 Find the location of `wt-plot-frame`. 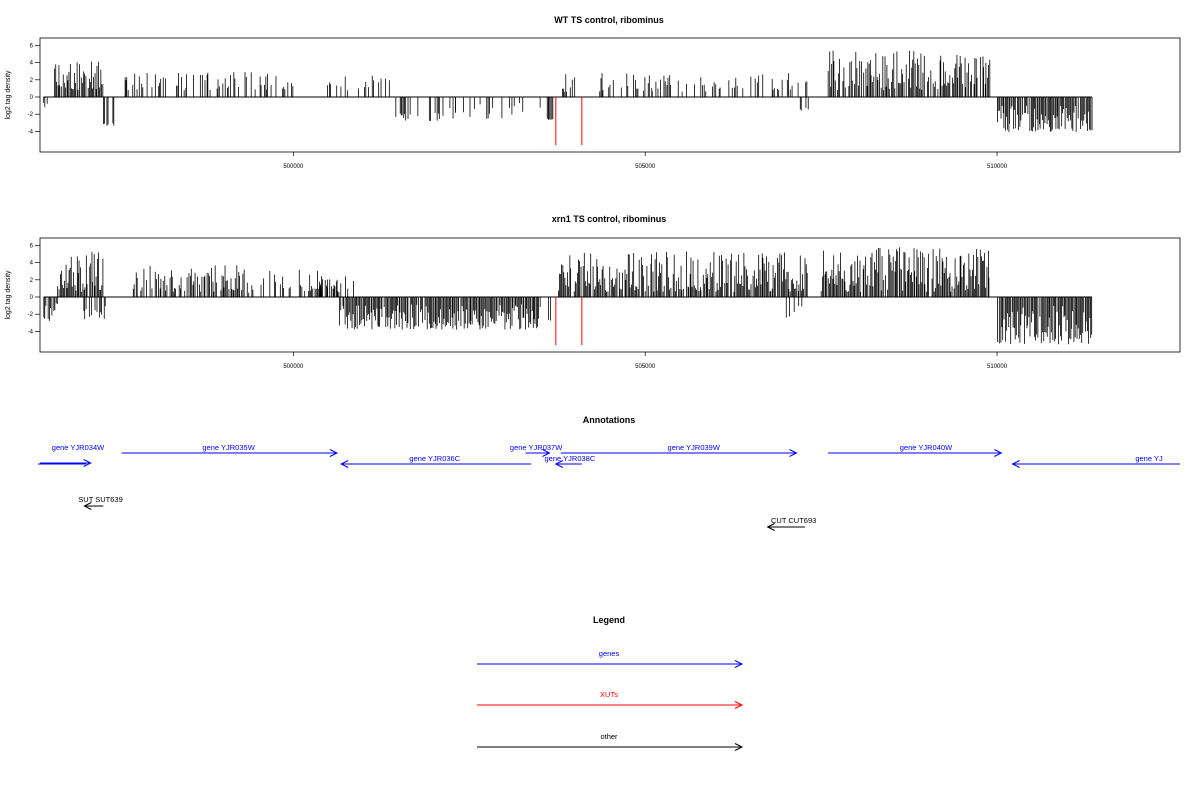

wt-plot-frame is located at coordinates (610, 95).